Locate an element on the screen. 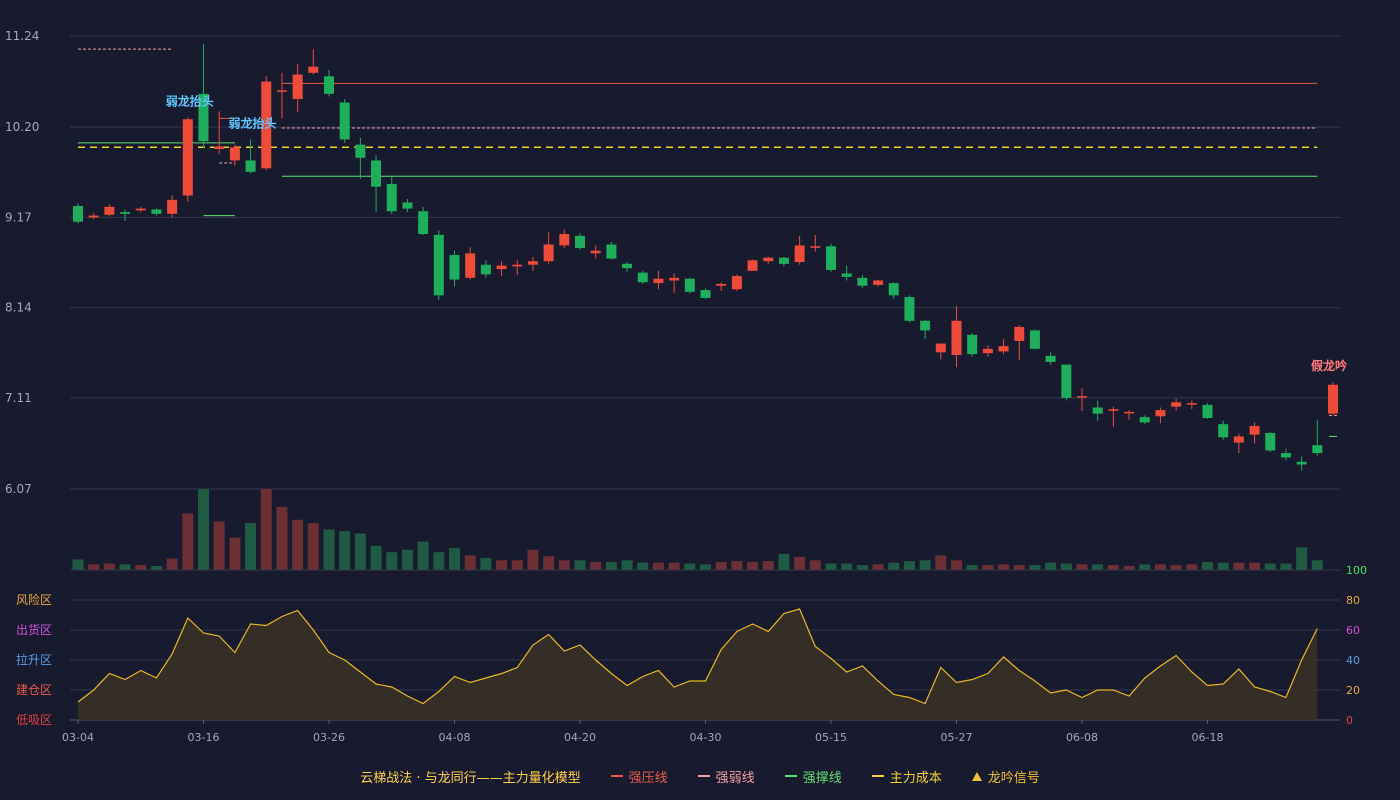 This screenshot has width=1400, height=800. price-tick-label: 10.20 is located at coordinates (22, 127).